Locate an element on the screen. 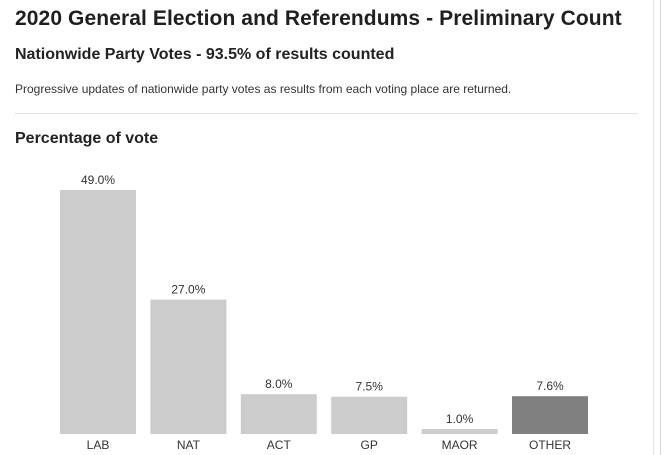 Image resolution: width=667 pixels, height=455 pixels. category-label-maor: MAOR is located at coordinates (460, 445).